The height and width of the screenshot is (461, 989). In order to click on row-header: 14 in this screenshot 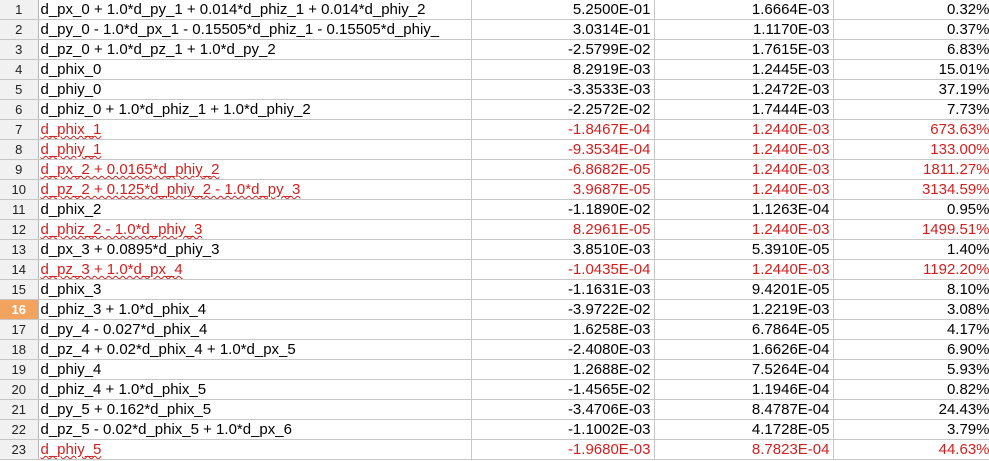, I will do `click(19, 269)`.